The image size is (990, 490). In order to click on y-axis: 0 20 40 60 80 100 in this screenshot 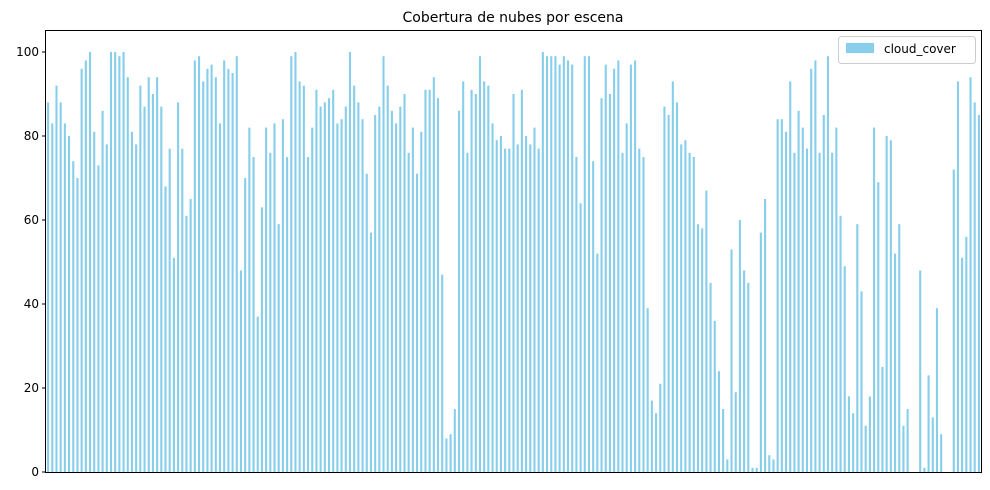, I will do `click(31, 262)`.